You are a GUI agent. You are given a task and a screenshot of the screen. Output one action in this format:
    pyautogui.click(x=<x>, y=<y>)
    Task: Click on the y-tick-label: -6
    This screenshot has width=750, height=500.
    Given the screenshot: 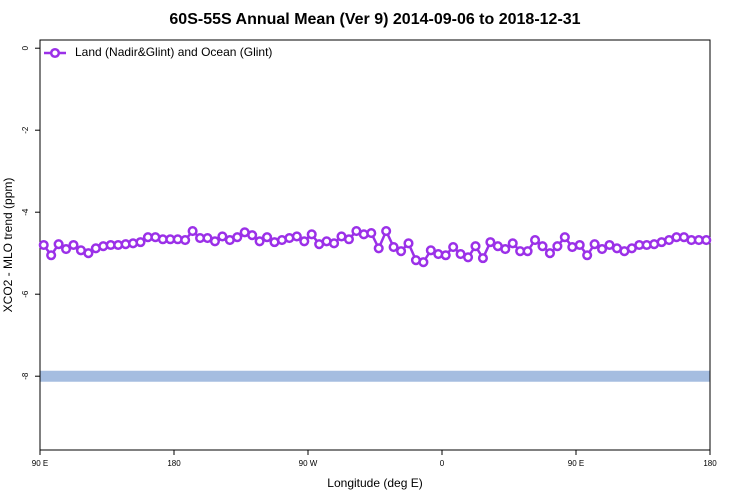 What is the action you would take?
    pyautogui.click(x=25, y=294)
    